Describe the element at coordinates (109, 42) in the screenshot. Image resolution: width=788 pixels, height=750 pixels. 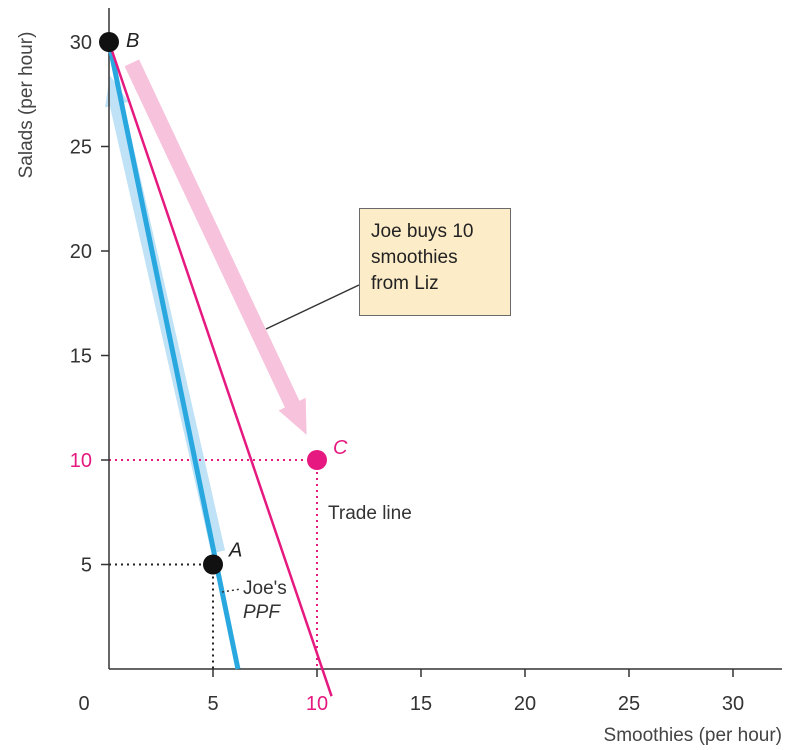
I see `point-b-marker` at that location.